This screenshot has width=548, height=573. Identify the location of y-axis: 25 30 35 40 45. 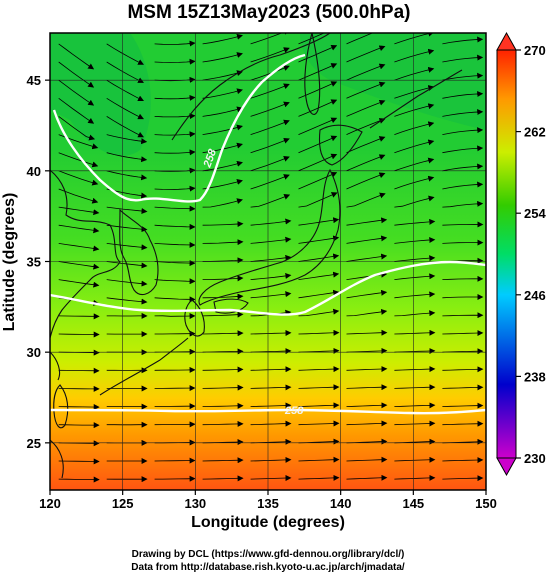
(38, 262).